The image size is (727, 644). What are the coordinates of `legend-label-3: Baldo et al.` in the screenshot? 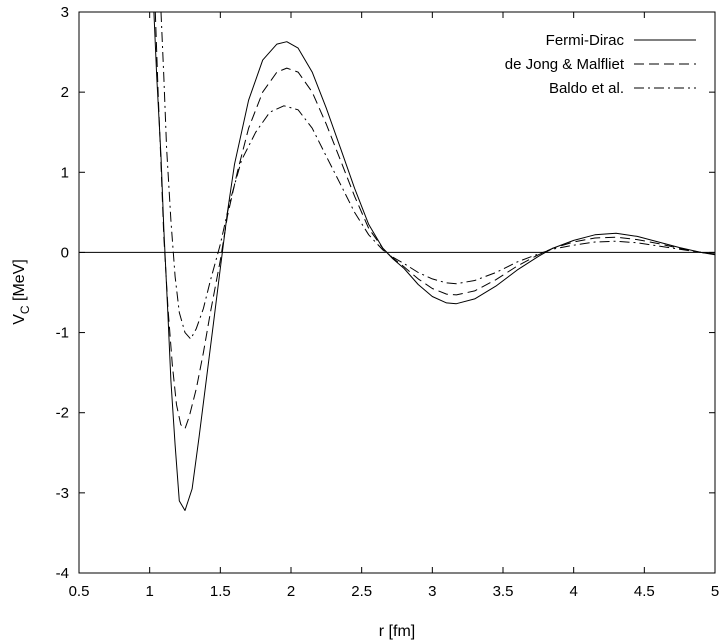 It's located at (586, 88).